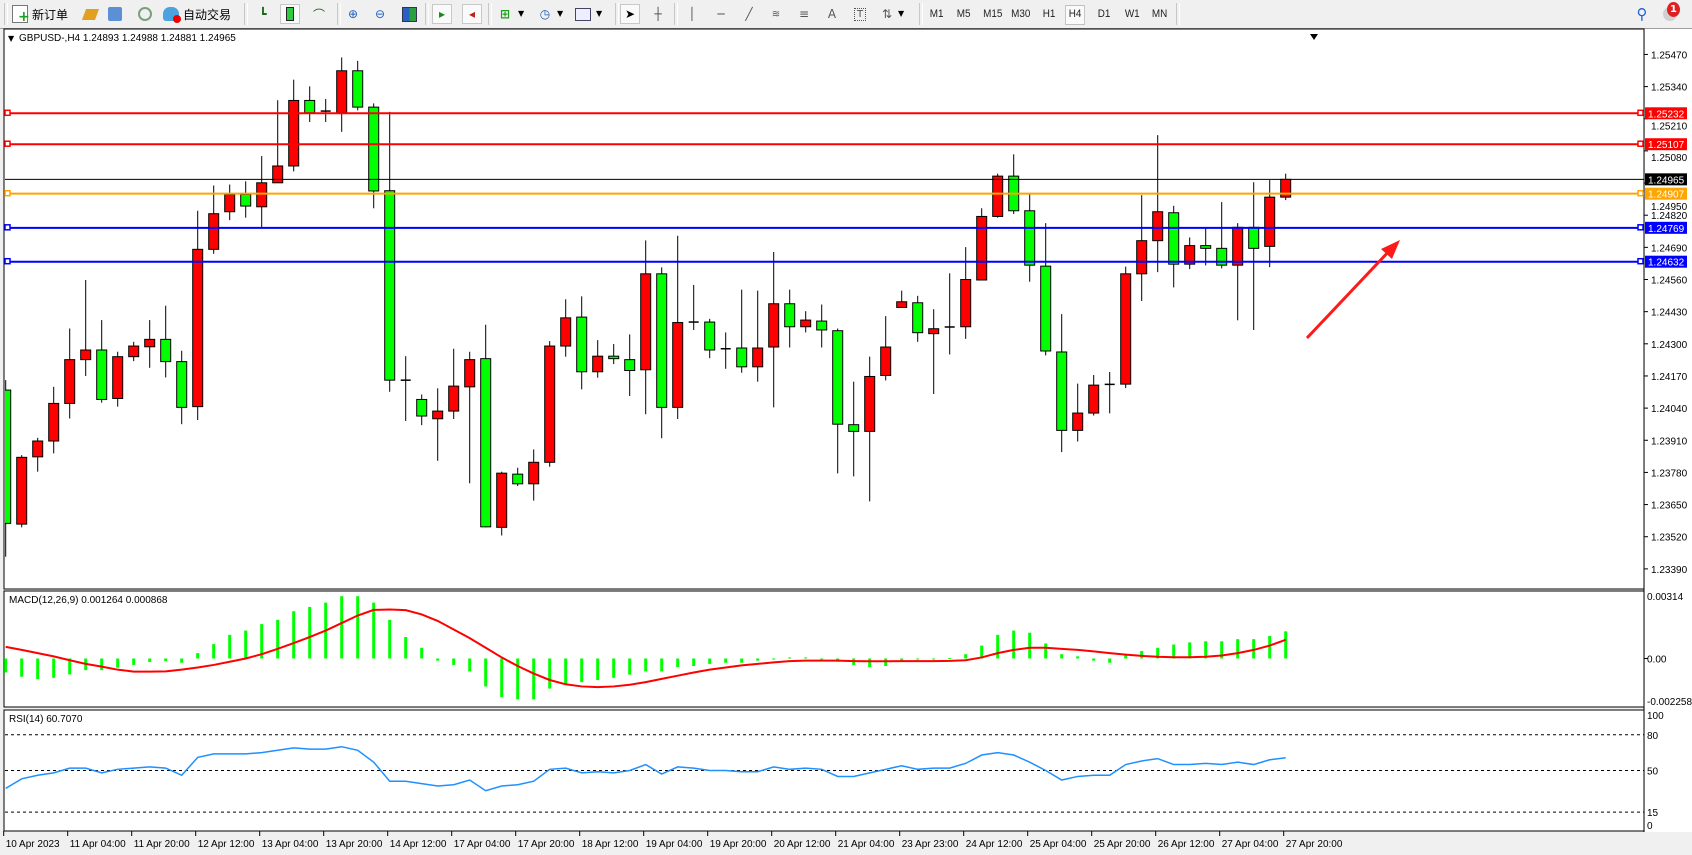  What do you see at coordinates (505, 14) in the screenshot?
I see `indicators-button: ⊞` at bounding box center [505, 14].